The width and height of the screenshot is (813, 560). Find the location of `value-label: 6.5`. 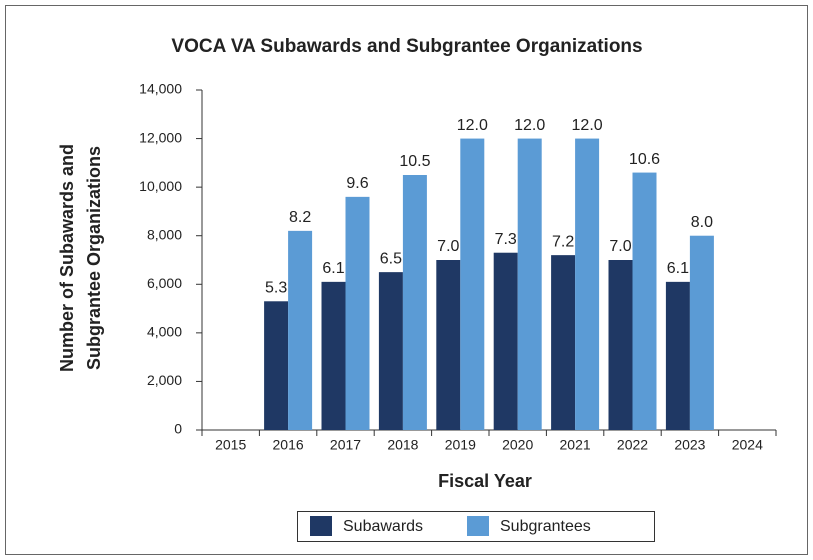

value-label: 6.5 is located at coordinates (391, 258).